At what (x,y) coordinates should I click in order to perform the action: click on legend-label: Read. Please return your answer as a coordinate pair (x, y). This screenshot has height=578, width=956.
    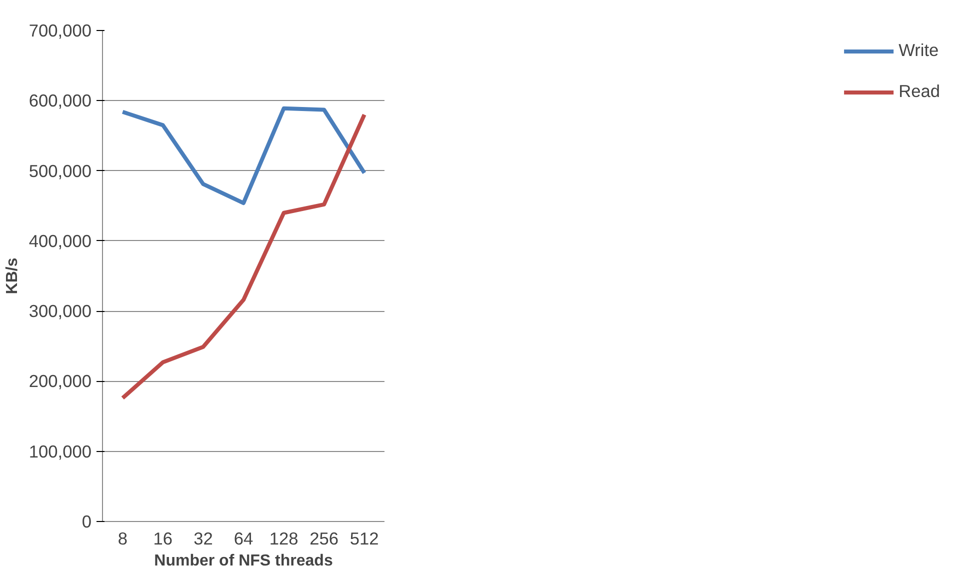
    Looking at the image, I should click on (919, 91).